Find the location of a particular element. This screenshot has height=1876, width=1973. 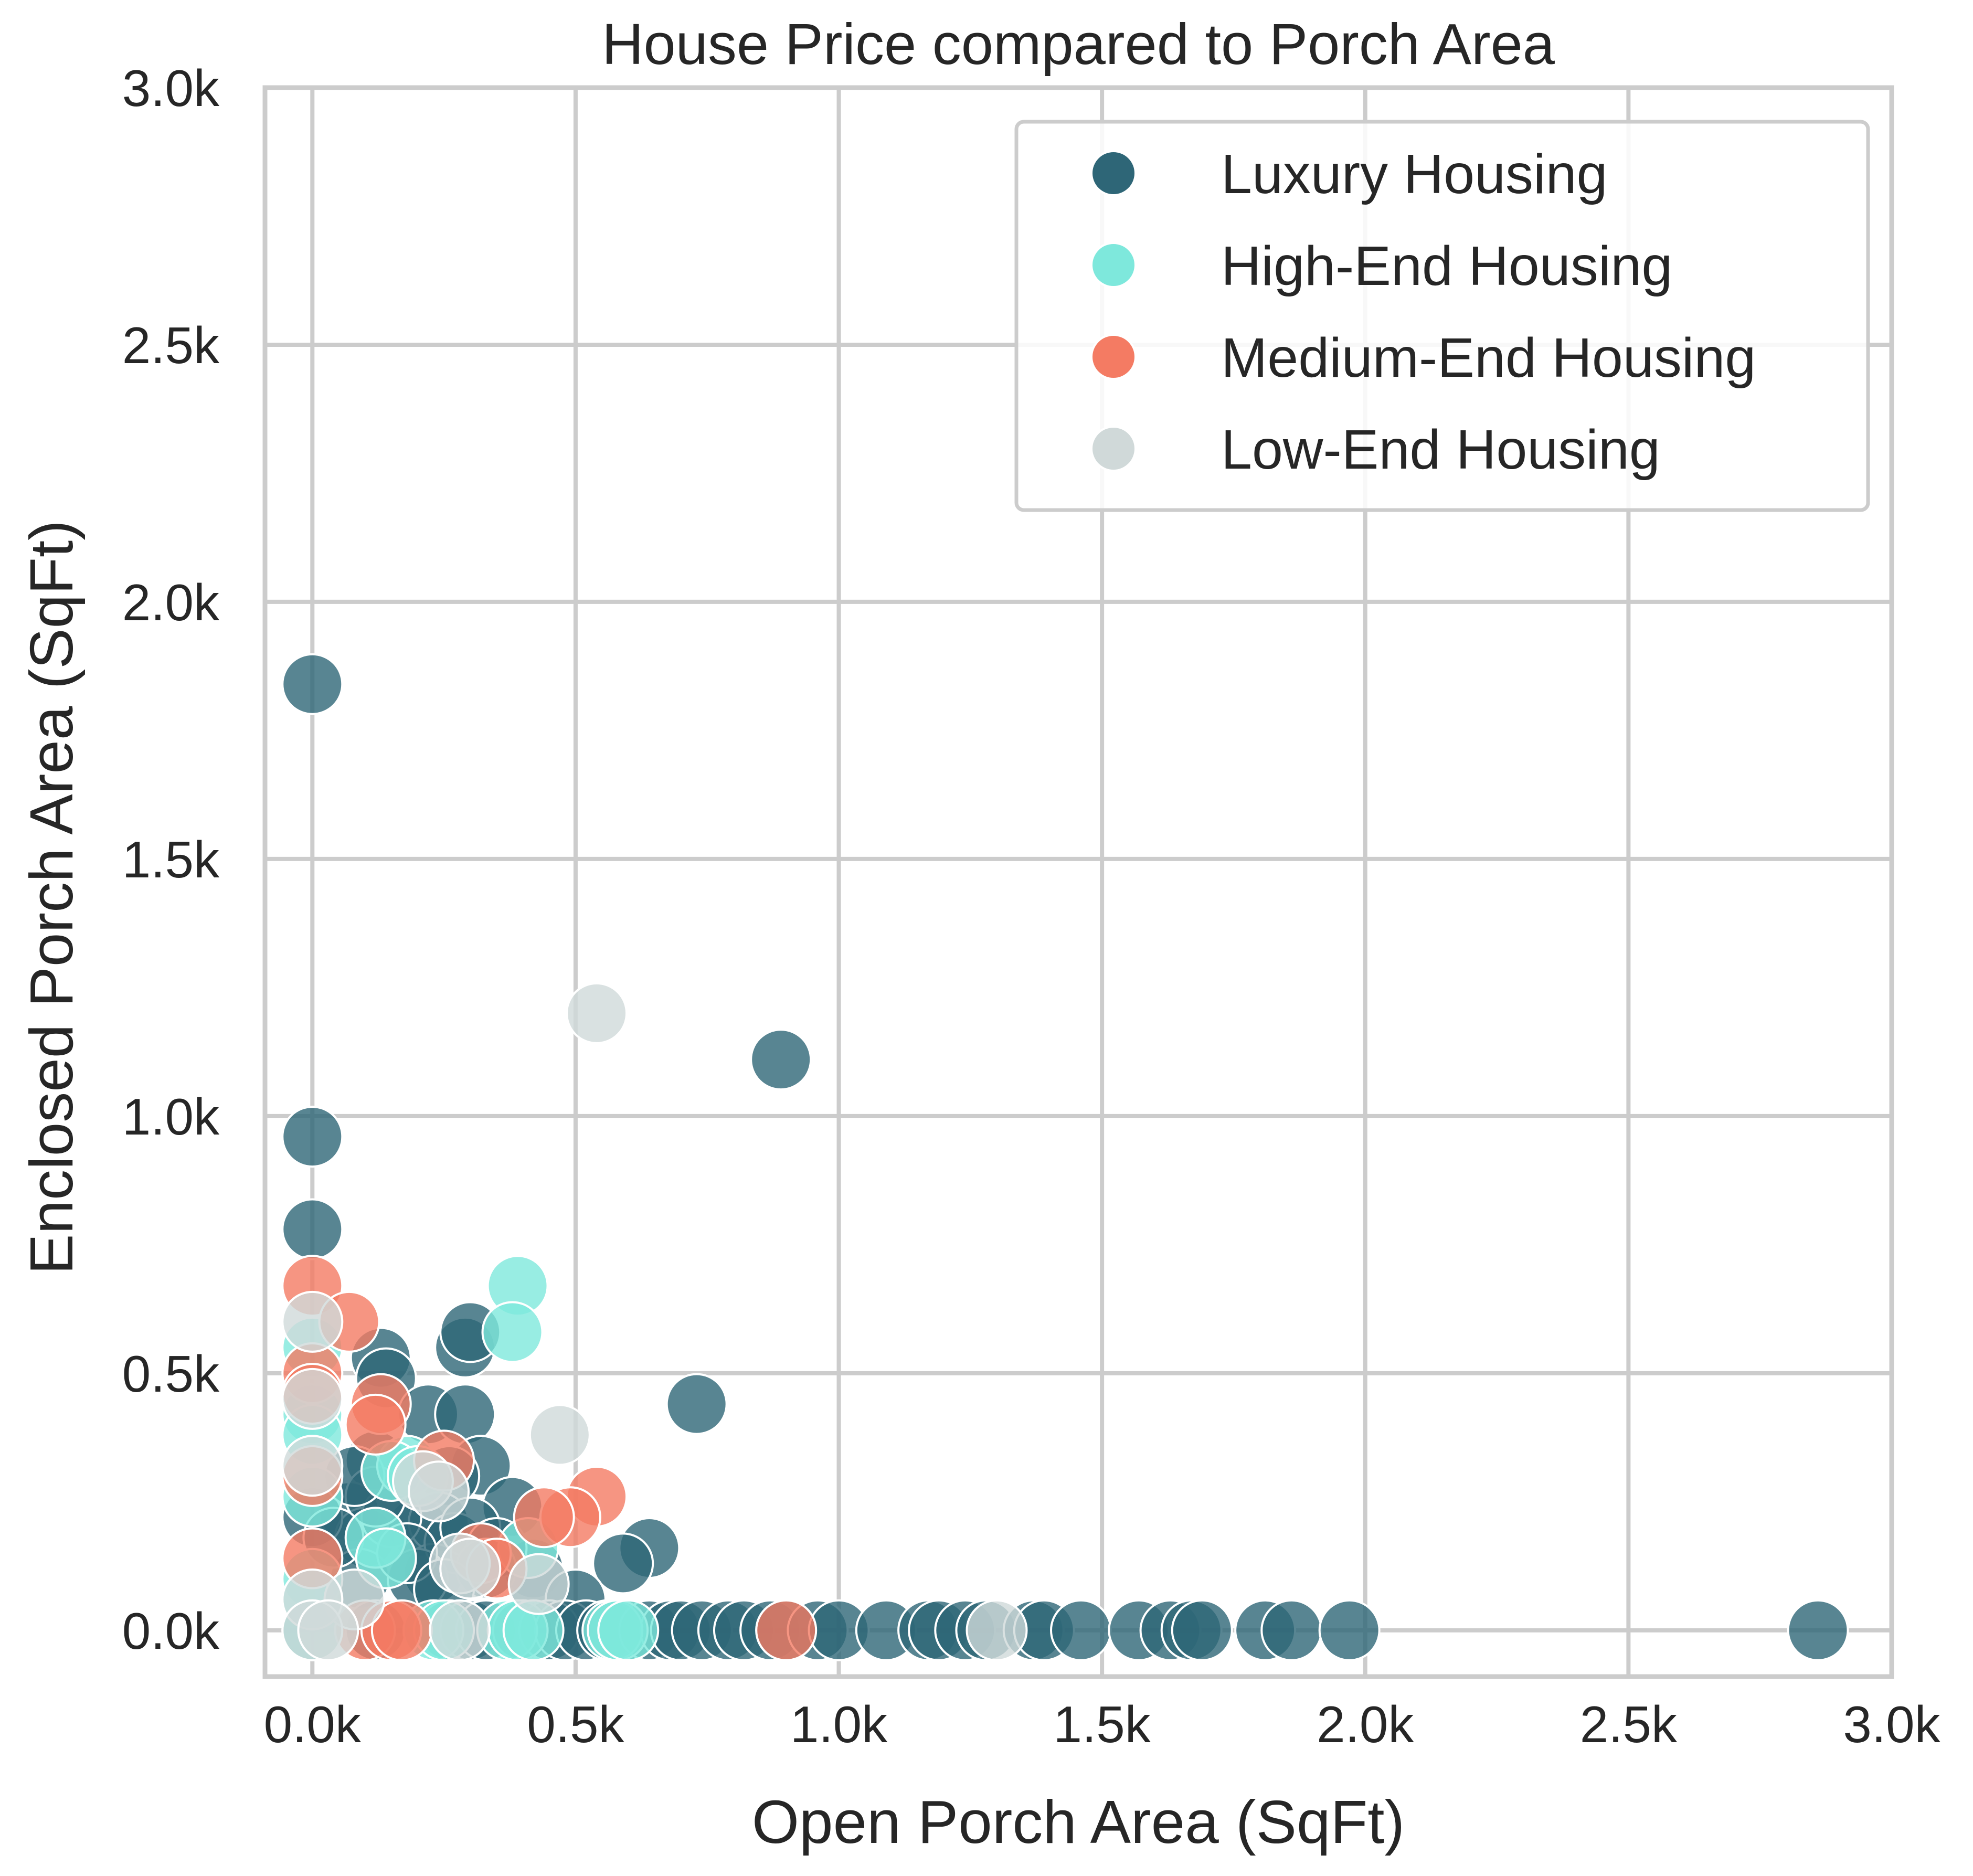

y-tick-label: 1.0k is located at coordinates (171, 1117).